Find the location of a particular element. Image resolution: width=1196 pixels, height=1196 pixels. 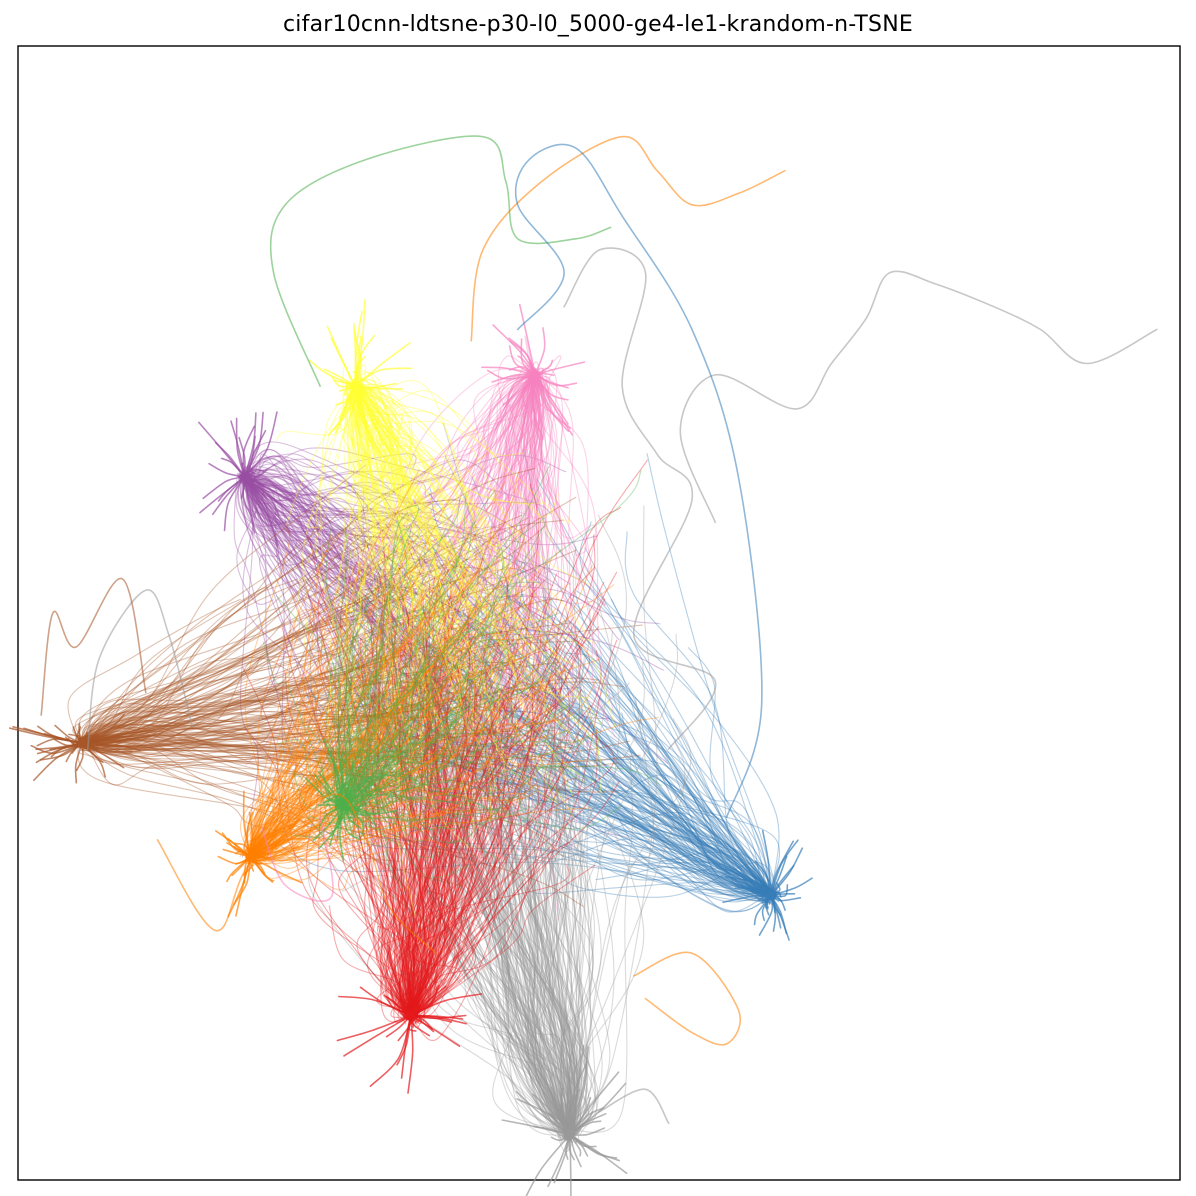

cluster-hub is located at coordinates (535, 374).